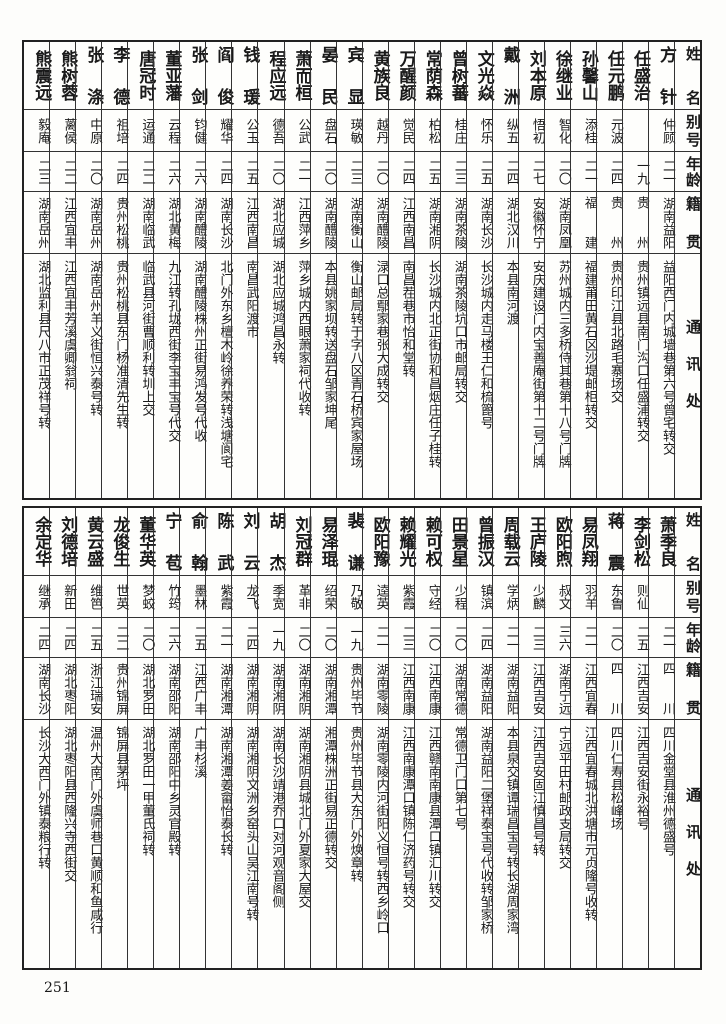 The width and height of the screenshot is (726, 1024). Describe the element at coordinates (557, 597) in the screenshot. I see `alias-cell: 叔文` at that location.